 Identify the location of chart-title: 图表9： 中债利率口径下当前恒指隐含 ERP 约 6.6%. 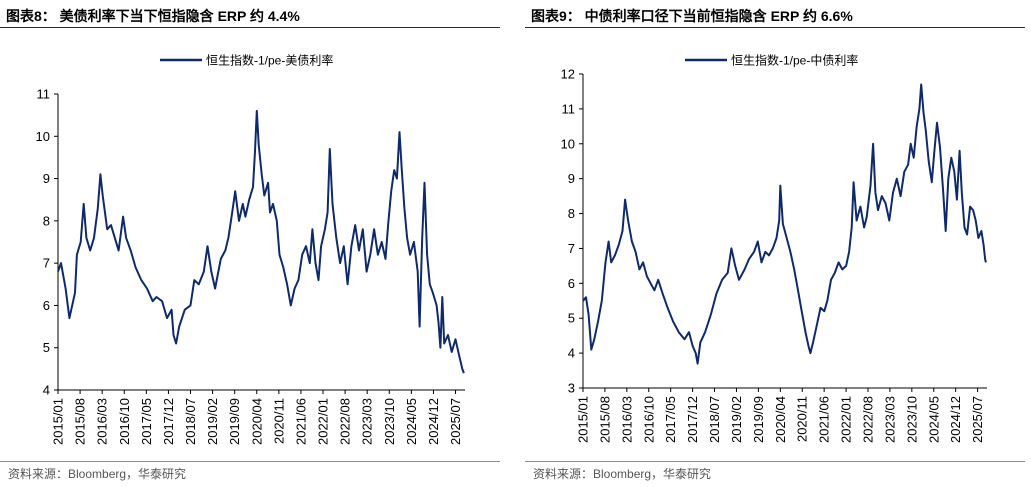
(692, 16).